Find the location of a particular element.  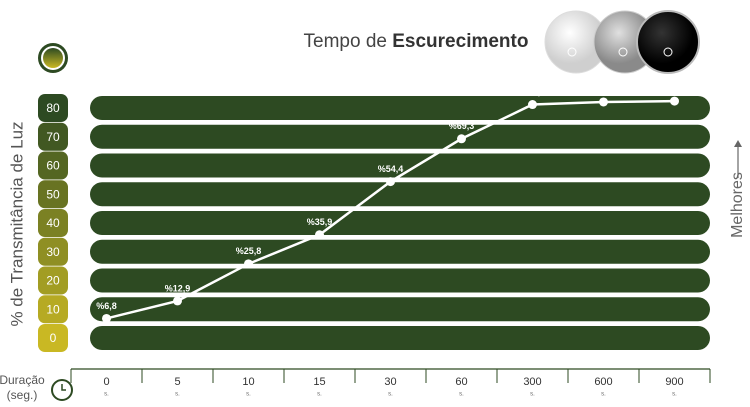

y-tick-label: 10 is located at coordinates (53, 309).